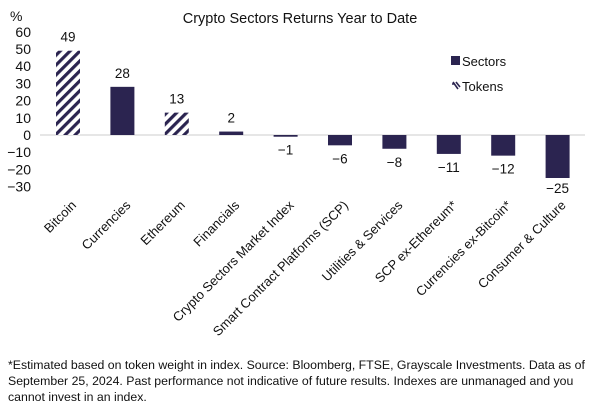  Describe the element at coordinates (479, 74) in the screenshot. I see `legend: Sectors Tokens` at that location.